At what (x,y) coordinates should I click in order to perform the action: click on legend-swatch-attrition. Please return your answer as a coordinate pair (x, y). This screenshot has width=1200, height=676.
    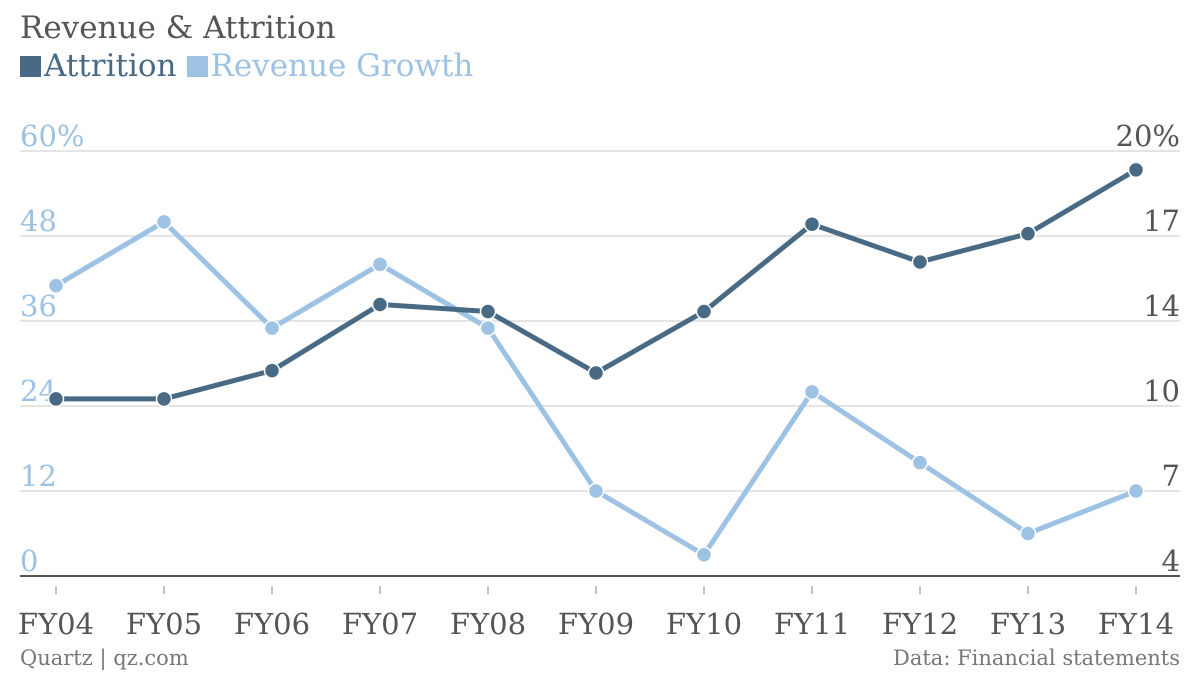
    Looking at the image, I should click on (30, 66).